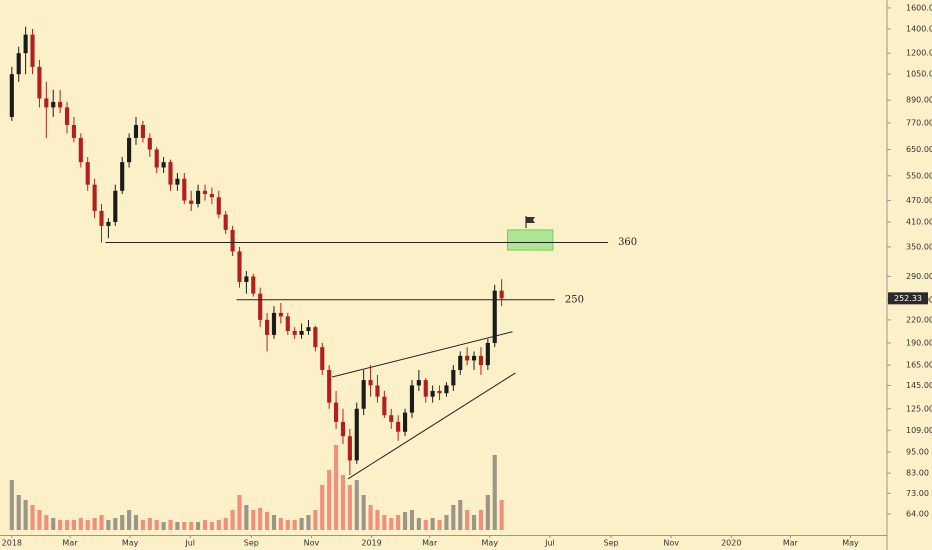  What do you see at coordinates (919, 7) in the screenshot?
I see `y-tick-label: 1600.00` at bounding box center [919, 7].